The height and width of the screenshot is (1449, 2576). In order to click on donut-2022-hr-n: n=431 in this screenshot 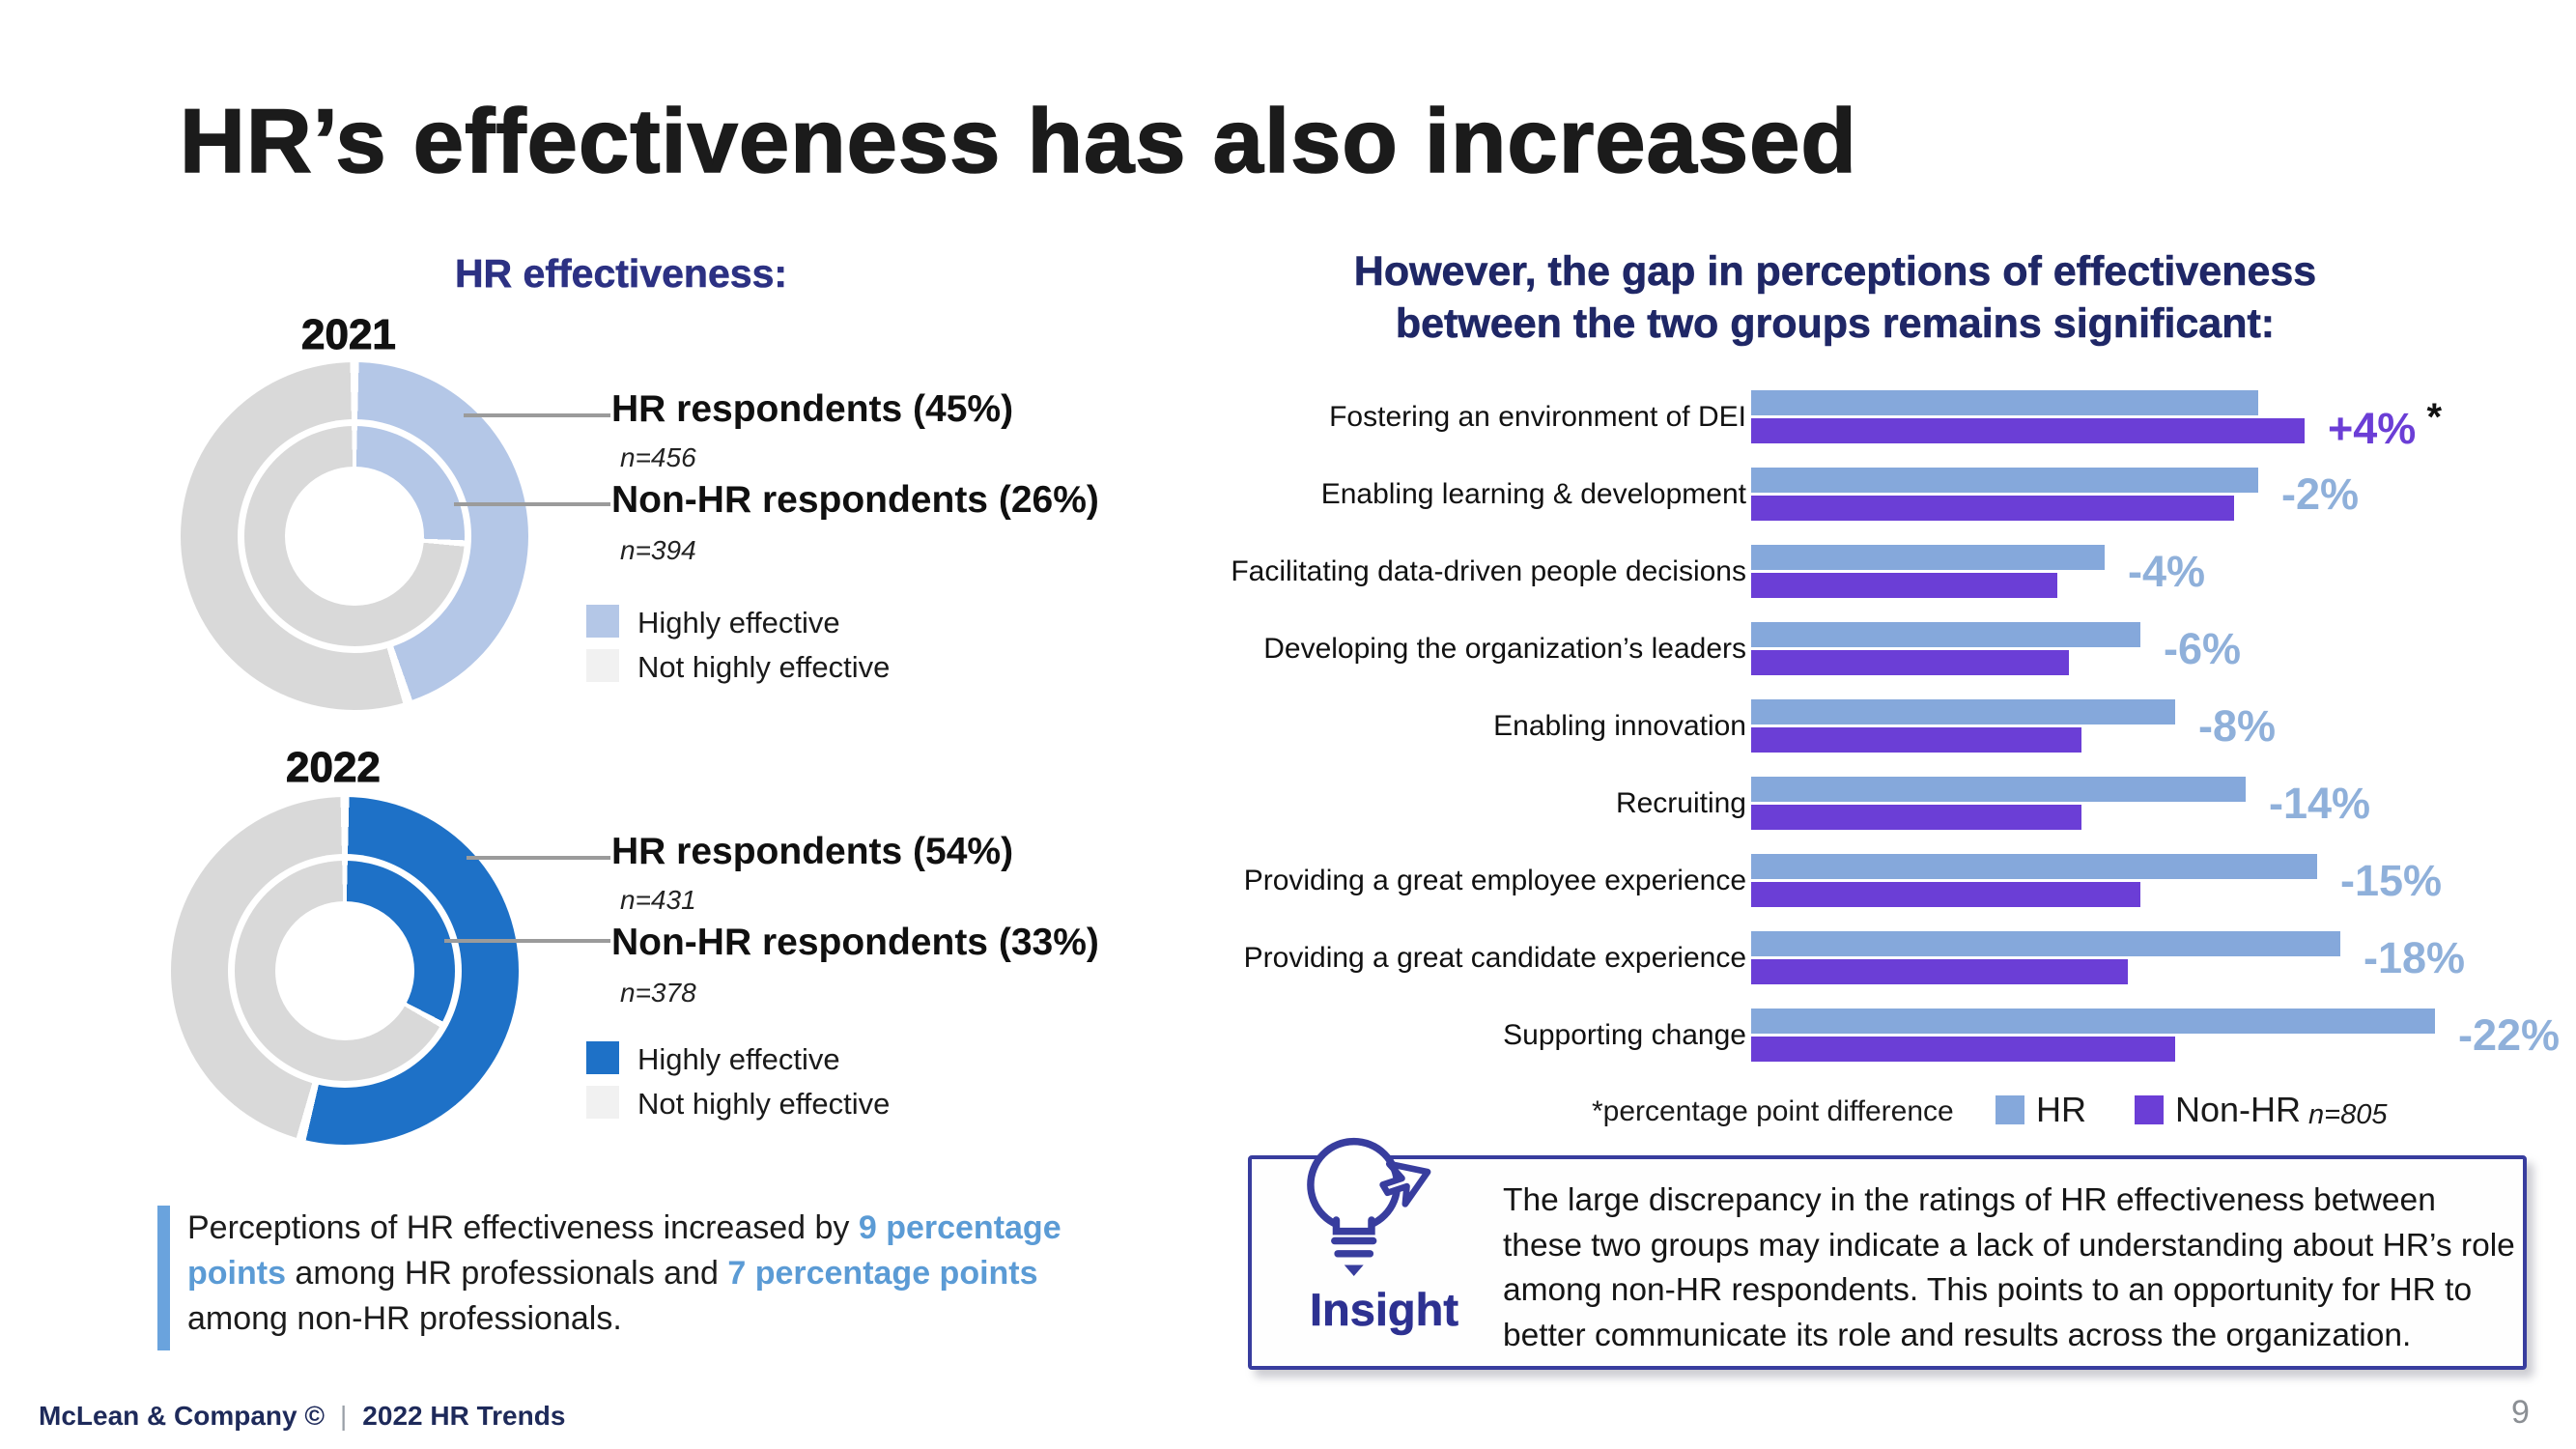, I will do `click(658, 900)`.